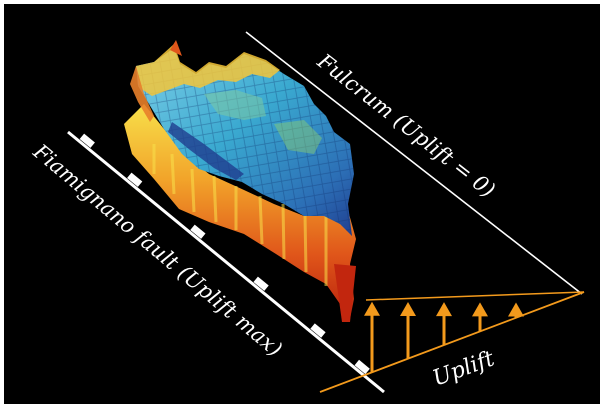  I want to click on uplift-arrows, so click(444, 337).